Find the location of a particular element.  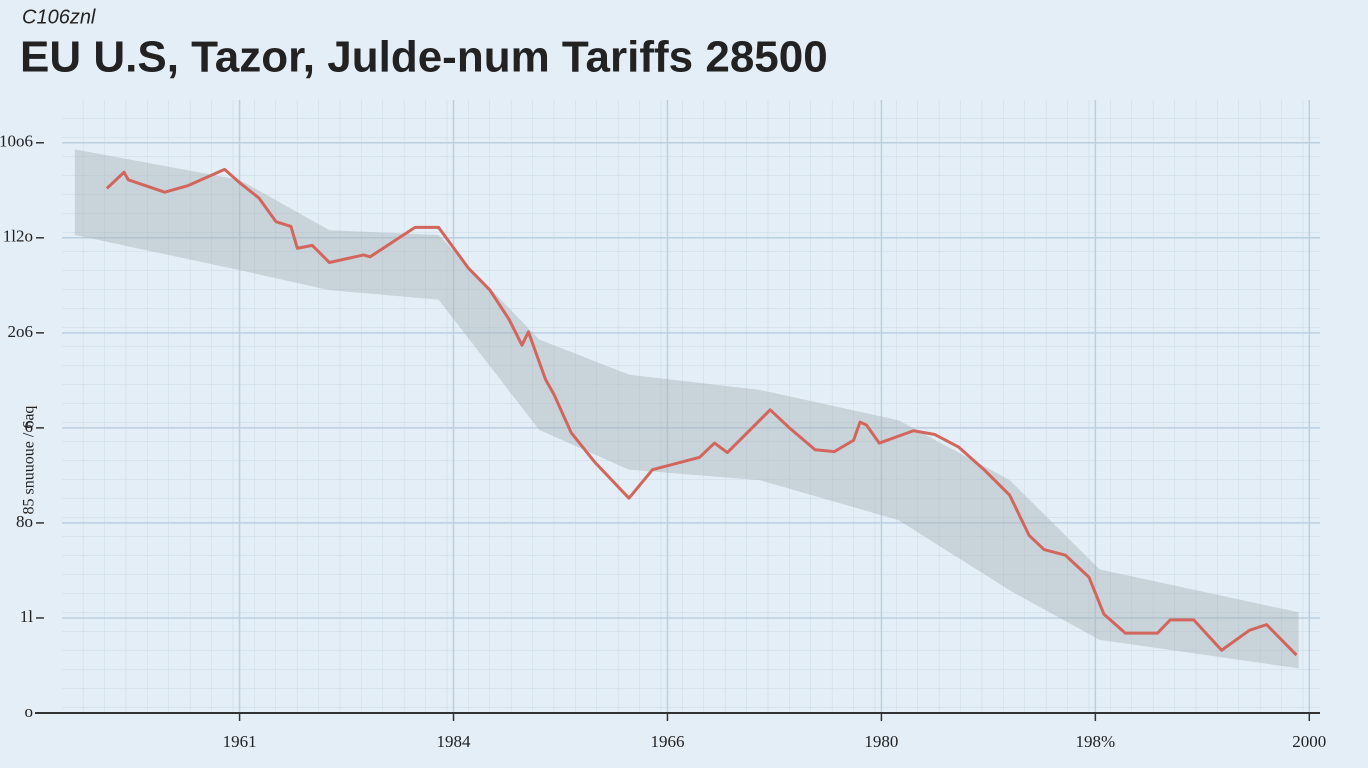

y-tick-label: 1l is located at coordinates (27, 616).